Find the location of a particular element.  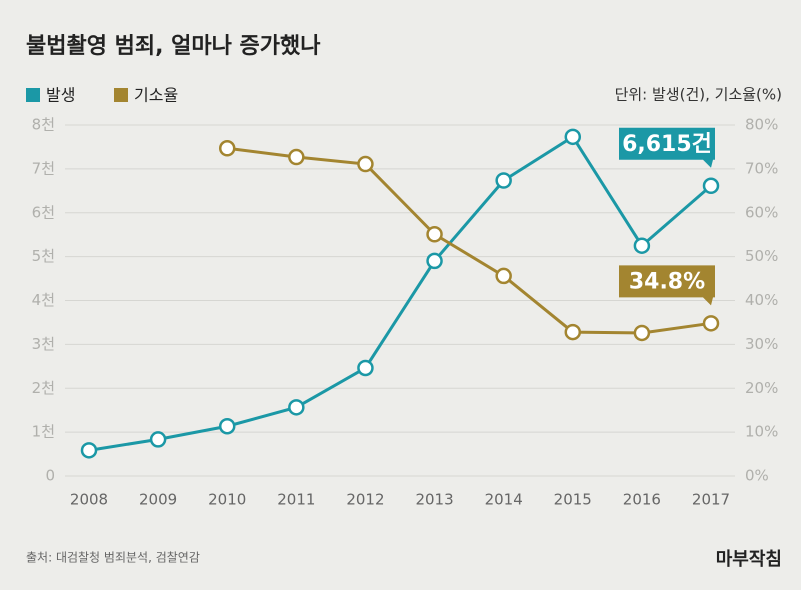

data-label: 34.8% is located at coordinates (667, 281).